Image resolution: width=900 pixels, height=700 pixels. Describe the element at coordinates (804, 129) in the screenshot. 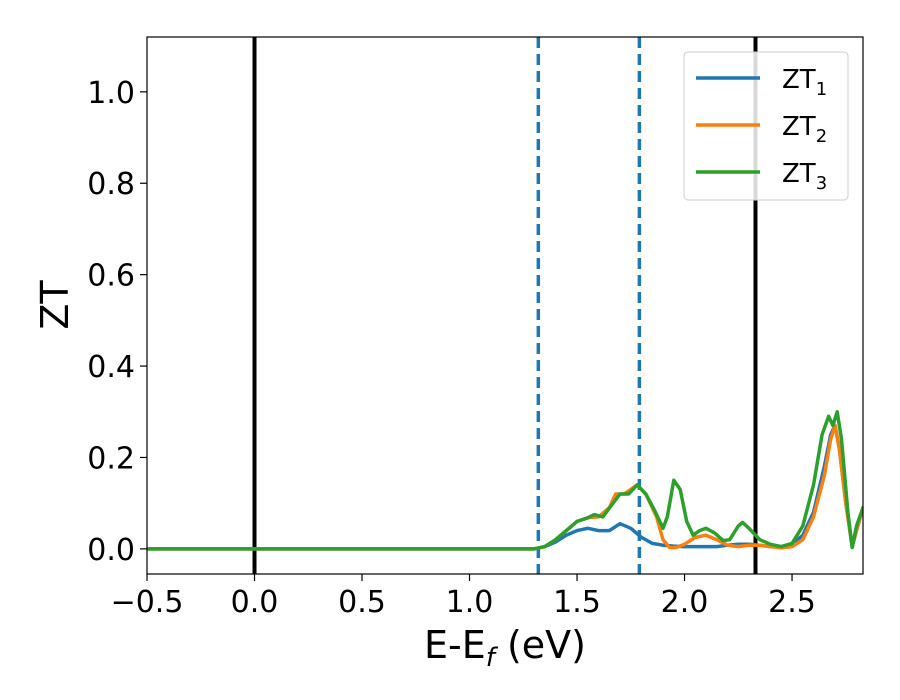

I see `legend-label-zt2: ZT2` at that location.